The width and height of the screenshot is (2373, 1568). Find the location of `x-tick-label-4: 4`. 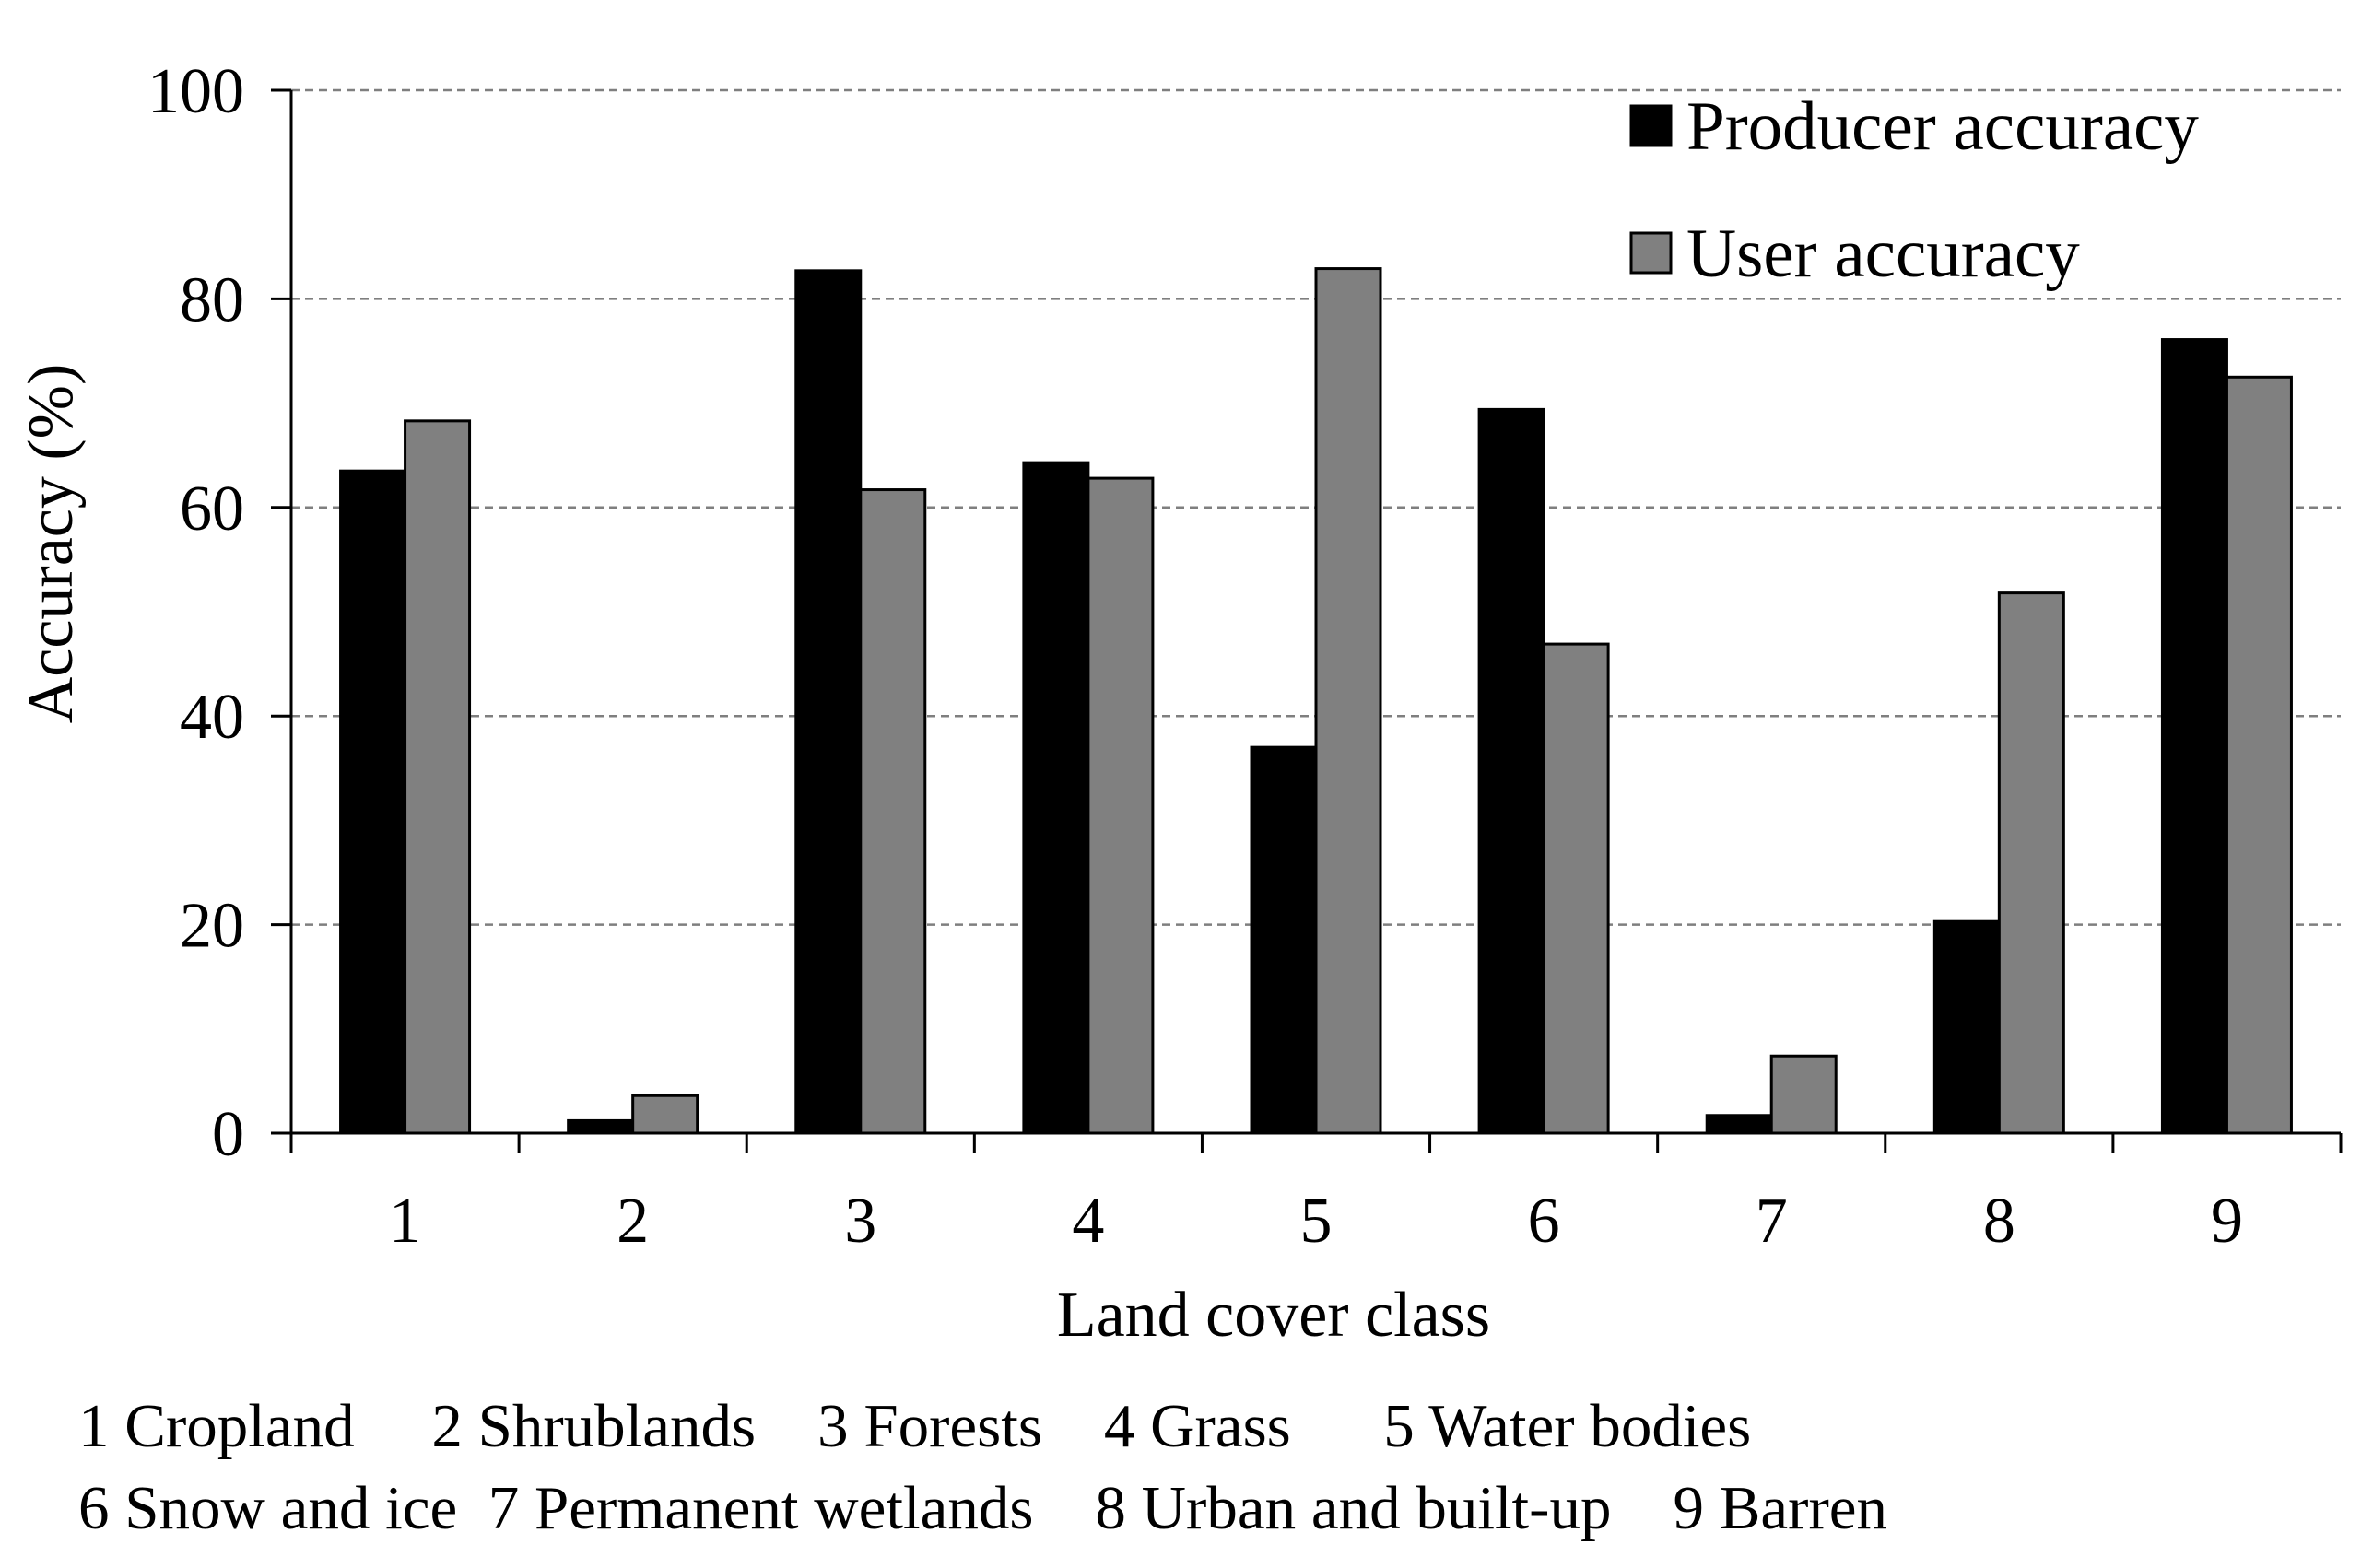

x-tick-label-4: 4 is located at coordinates (1088, 1221).